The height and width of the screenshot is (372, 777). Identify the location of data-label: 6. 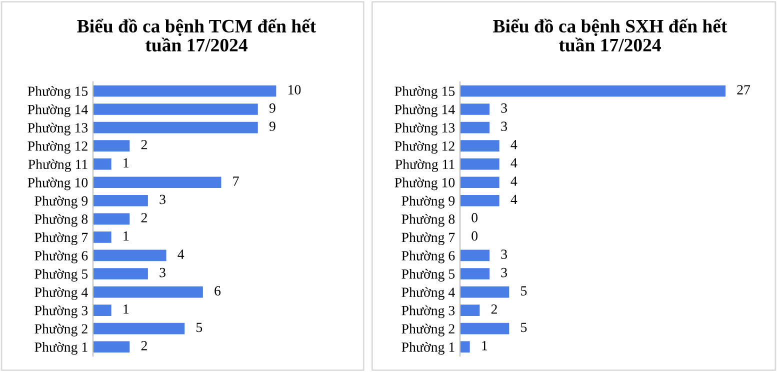
(217, 291).